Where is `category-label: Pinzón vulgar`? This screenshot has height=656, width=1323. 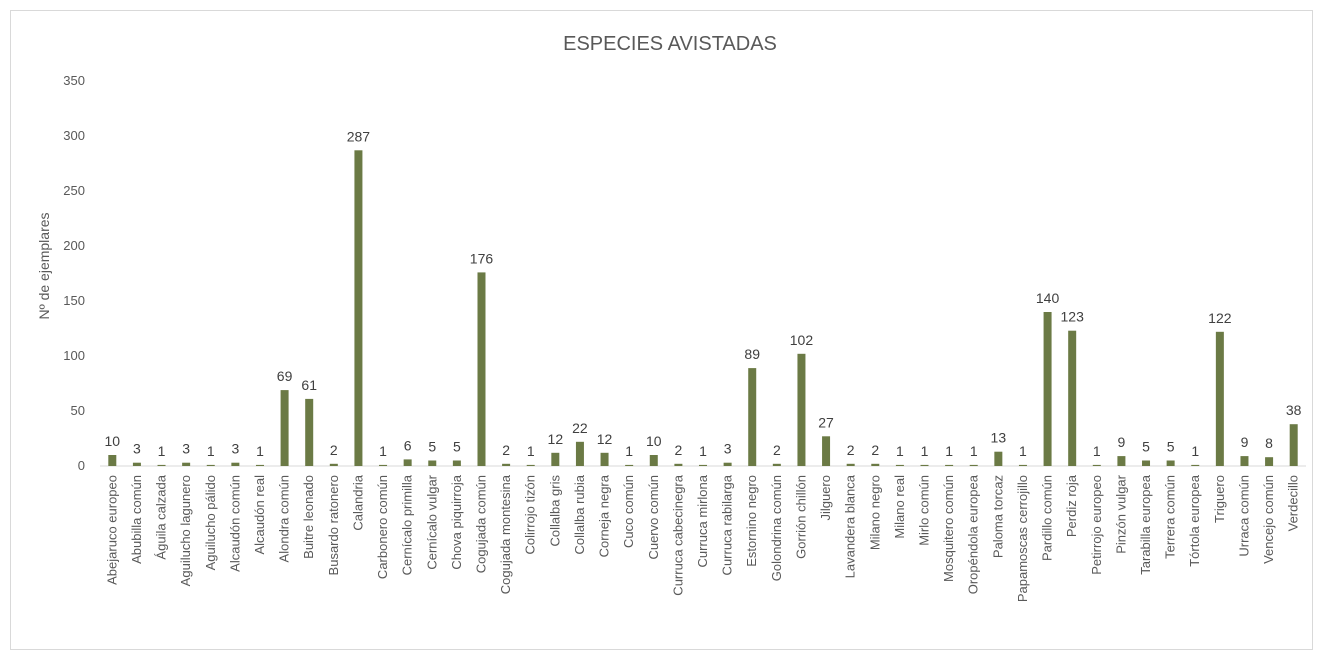
category-label: Pinzón vulgar is located at coordinates (1120, 513).